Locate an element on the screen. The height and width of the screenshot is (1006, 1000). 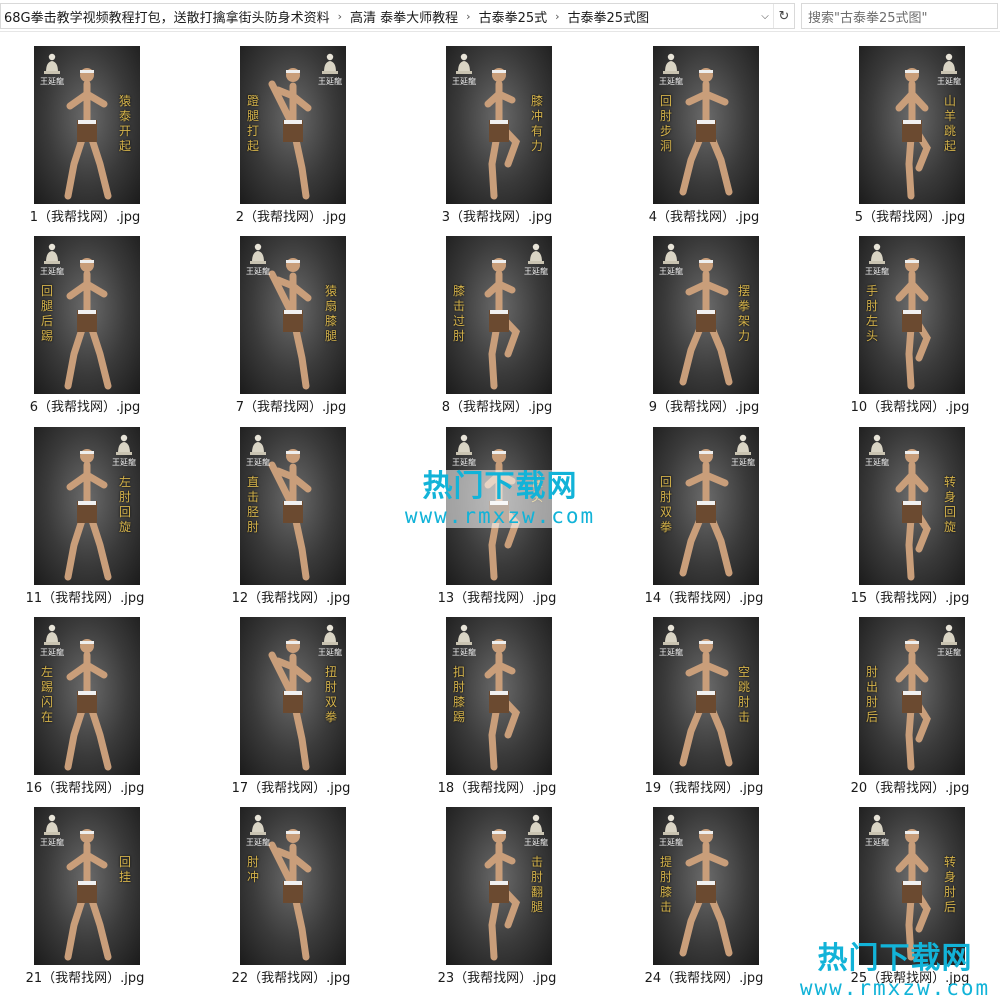
file-thumbnail: 王延龍 肘冲 is located at coordinates (293, 886).